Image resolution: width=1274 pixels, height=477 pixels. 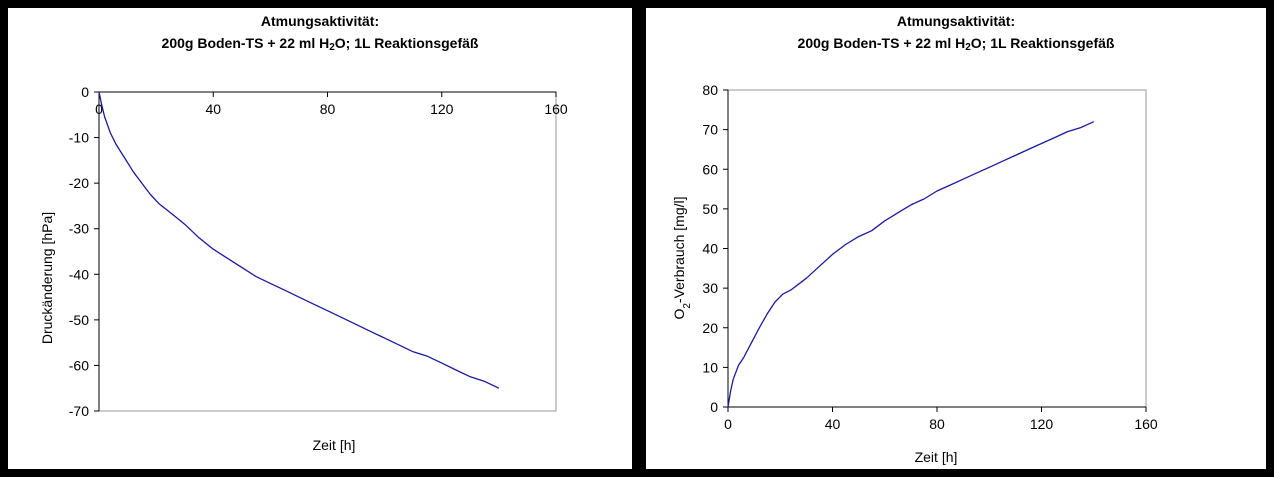 I want to click on y-axis-label: O2-Verbrauch [mg/l], so click(x=682, y=257).